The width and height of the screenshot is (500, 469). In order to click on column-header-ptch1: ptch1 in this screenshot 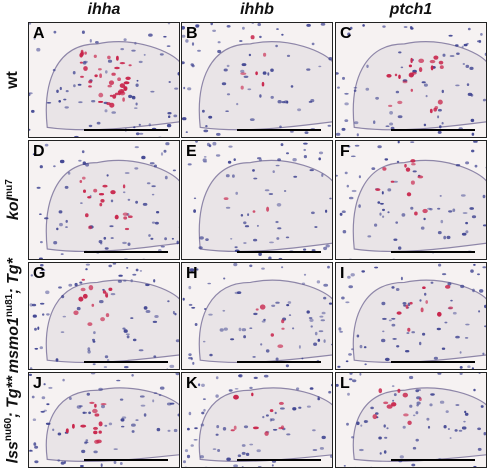, I will do `click(411, 9)`.